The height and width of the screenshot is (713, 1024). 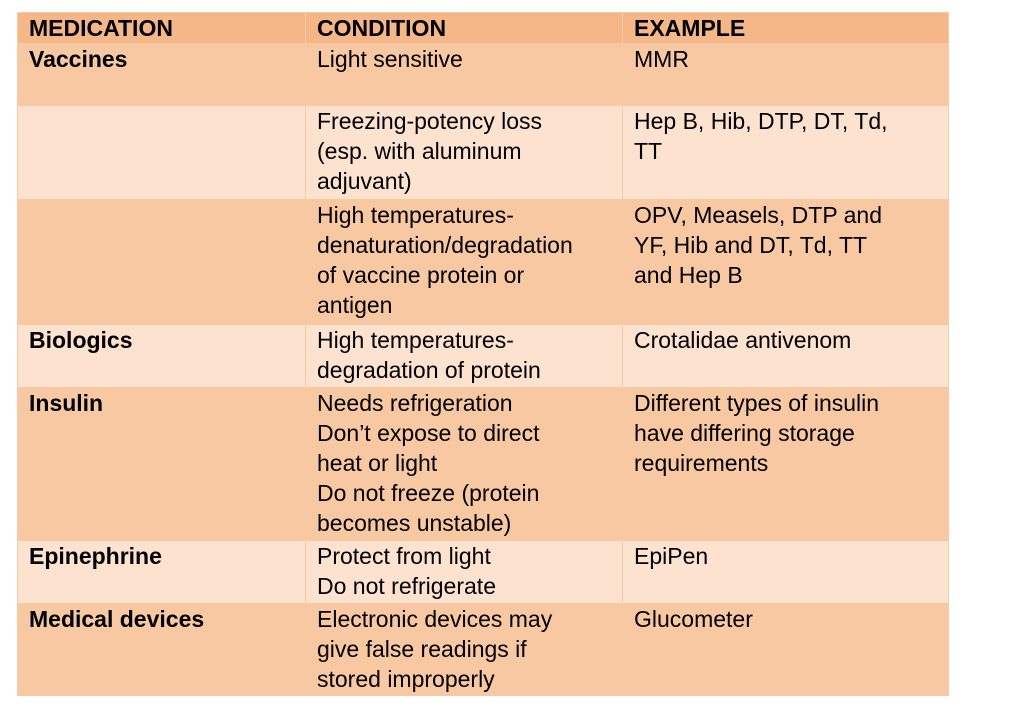 What do you see at coordinates (744, 433) in the screenshot?
I see `example-line: have differing storage` at bounding box center [744, 433].